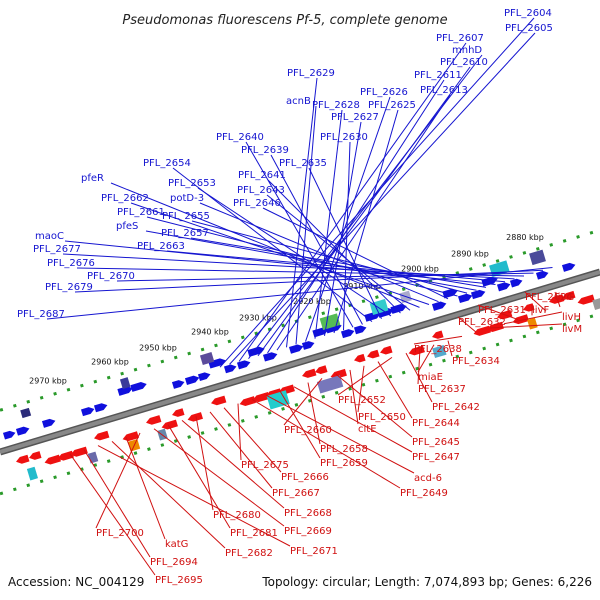 The width and height of the screenshot is (600, 600). Describe the element at coordinates (174, 562) in the screenshot. I see `reverse-gene-label: PFL_2694` at that location.